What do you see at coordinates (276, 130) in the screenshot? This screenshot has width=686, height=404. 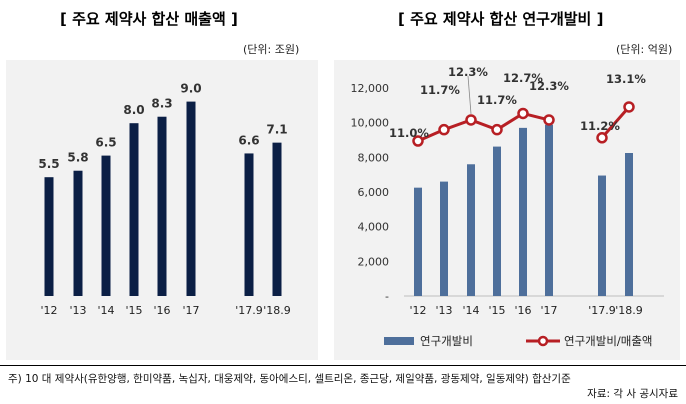 I see `sales-value-label: 7.1` at bounding box center [276, 130].